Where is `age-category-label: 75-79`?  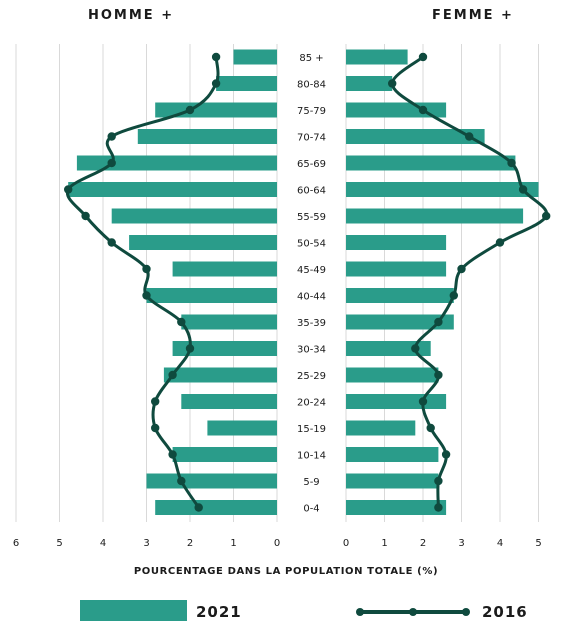 age-category-label: 75-79 is located at coordinates (311, 111).